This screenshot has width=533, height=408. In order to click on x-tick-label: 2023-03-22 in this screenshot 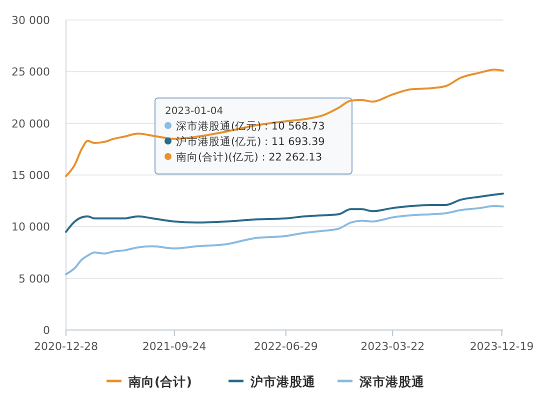, I will do `click(392, 346)`.